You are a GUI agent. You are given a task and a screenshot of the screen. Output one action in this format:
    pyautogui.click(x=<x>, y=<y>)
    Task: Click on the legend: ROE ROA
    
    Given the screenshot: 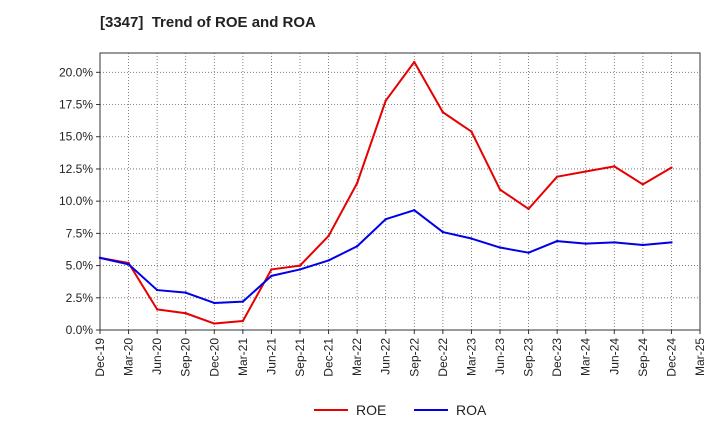 What is the action you would take?
    pyautogui.click(x=400, y=410)
    